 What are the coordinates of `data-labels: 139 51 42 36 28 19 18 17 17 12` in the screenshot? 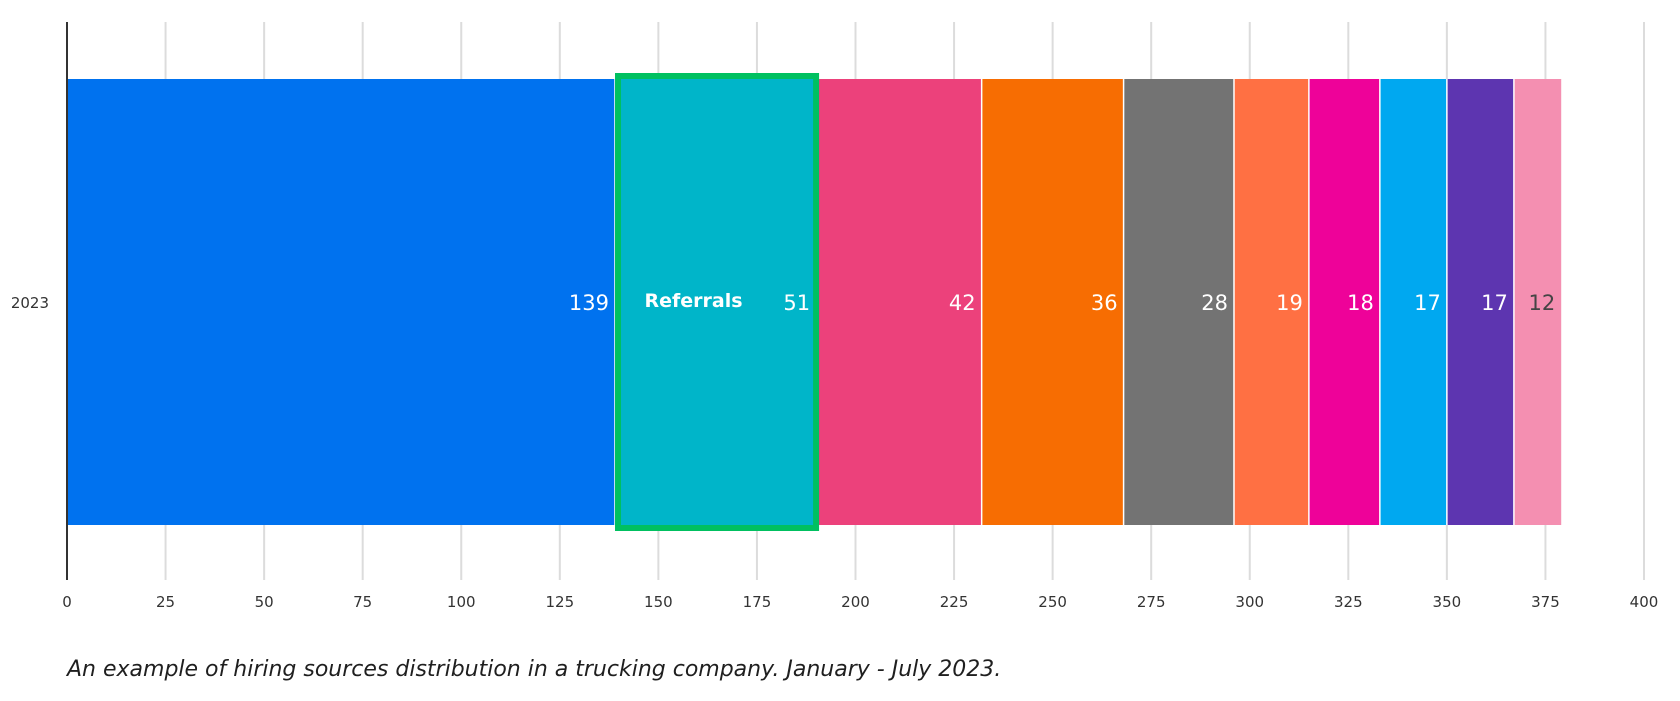 It's located at (1062, 303).